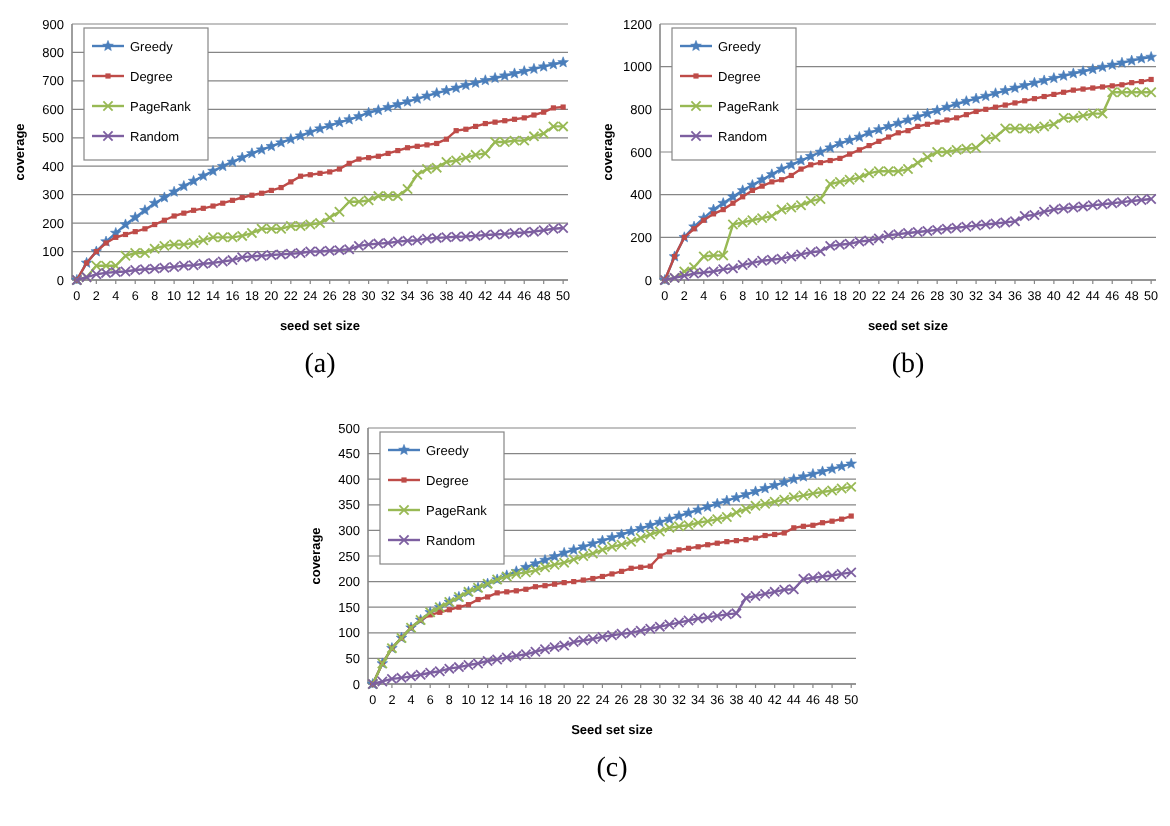 Image resolution: width=1170 pixels, height=826 pixels. Describe the element at coordinates (320, 365) in the screenshot. I see `text: (a)` at that location.